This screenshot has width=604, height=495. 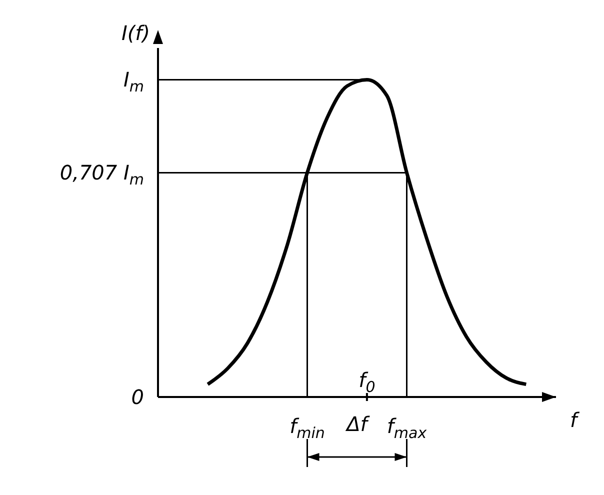 I want to click on y-axis-title: I(f), so click(x=135, y=33).